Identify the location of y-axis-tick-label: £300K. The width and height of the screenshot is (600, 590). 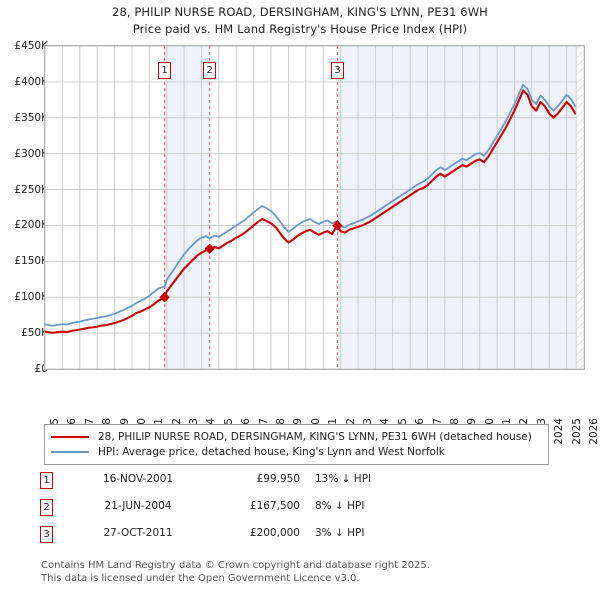
(31, 153).